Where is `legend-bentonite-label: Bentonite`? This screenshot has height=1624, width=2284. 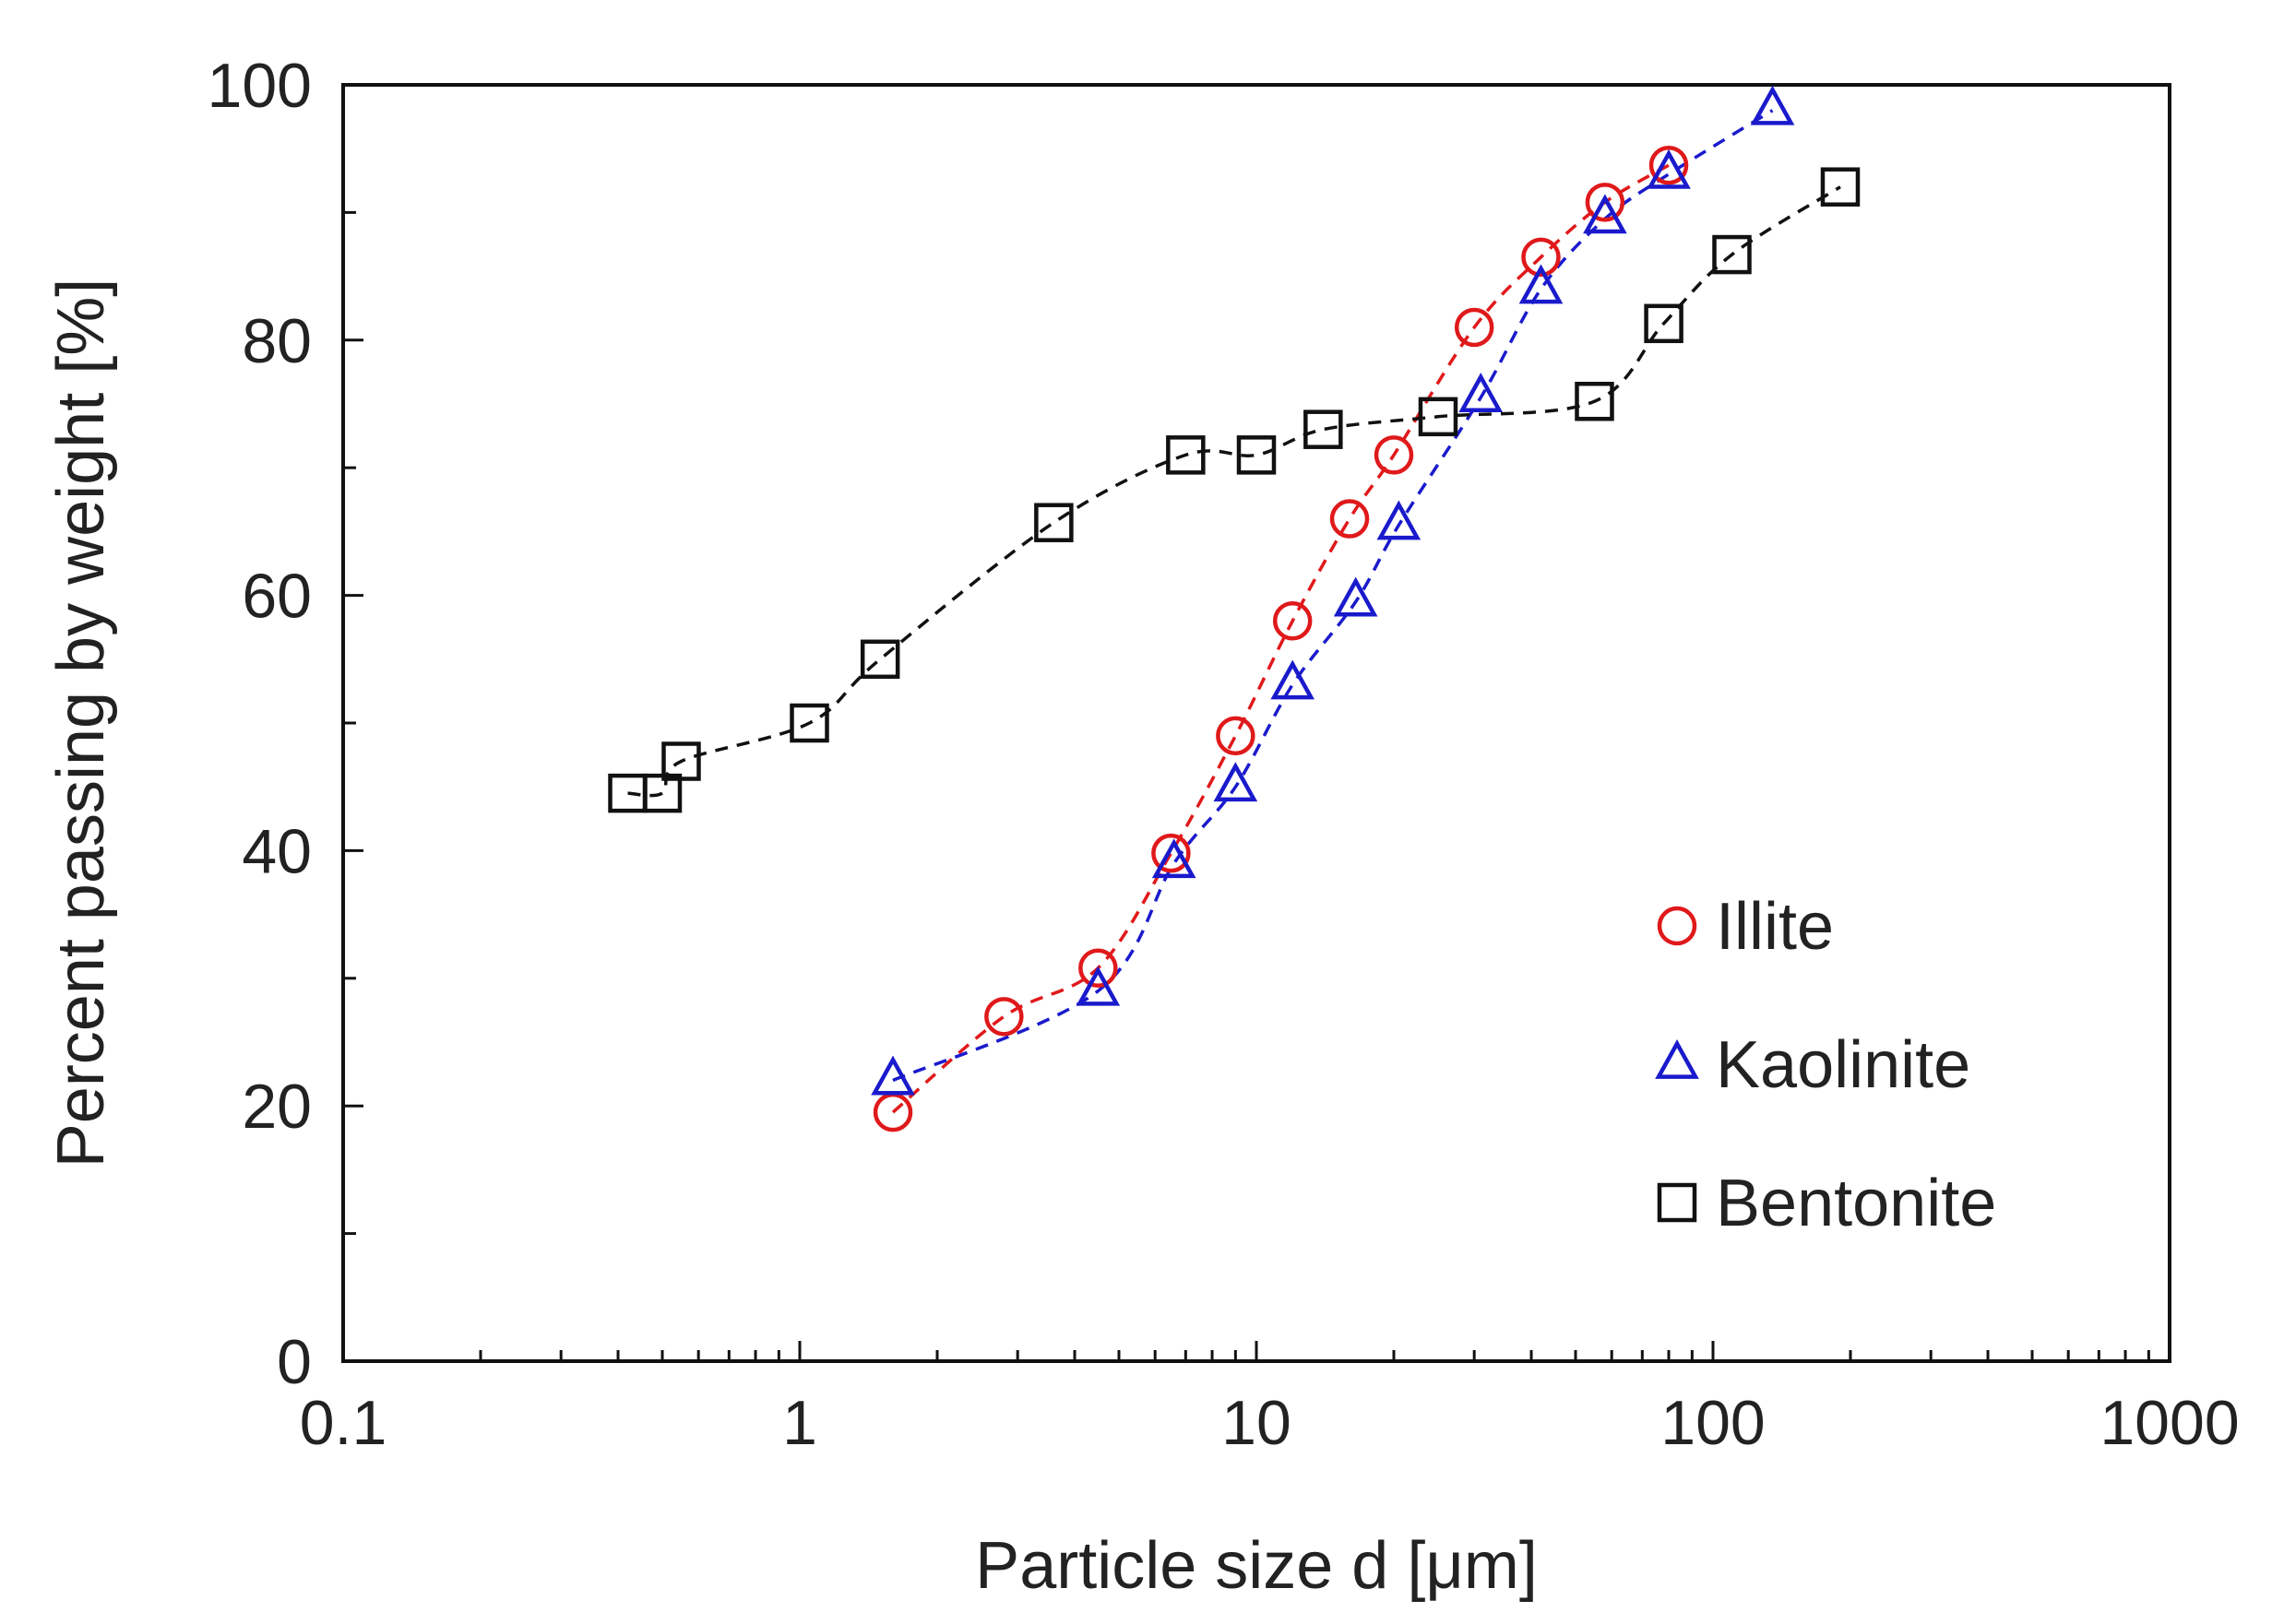 legend-bentonite-label: Bentonite is located at coordinates (1856, 1204).